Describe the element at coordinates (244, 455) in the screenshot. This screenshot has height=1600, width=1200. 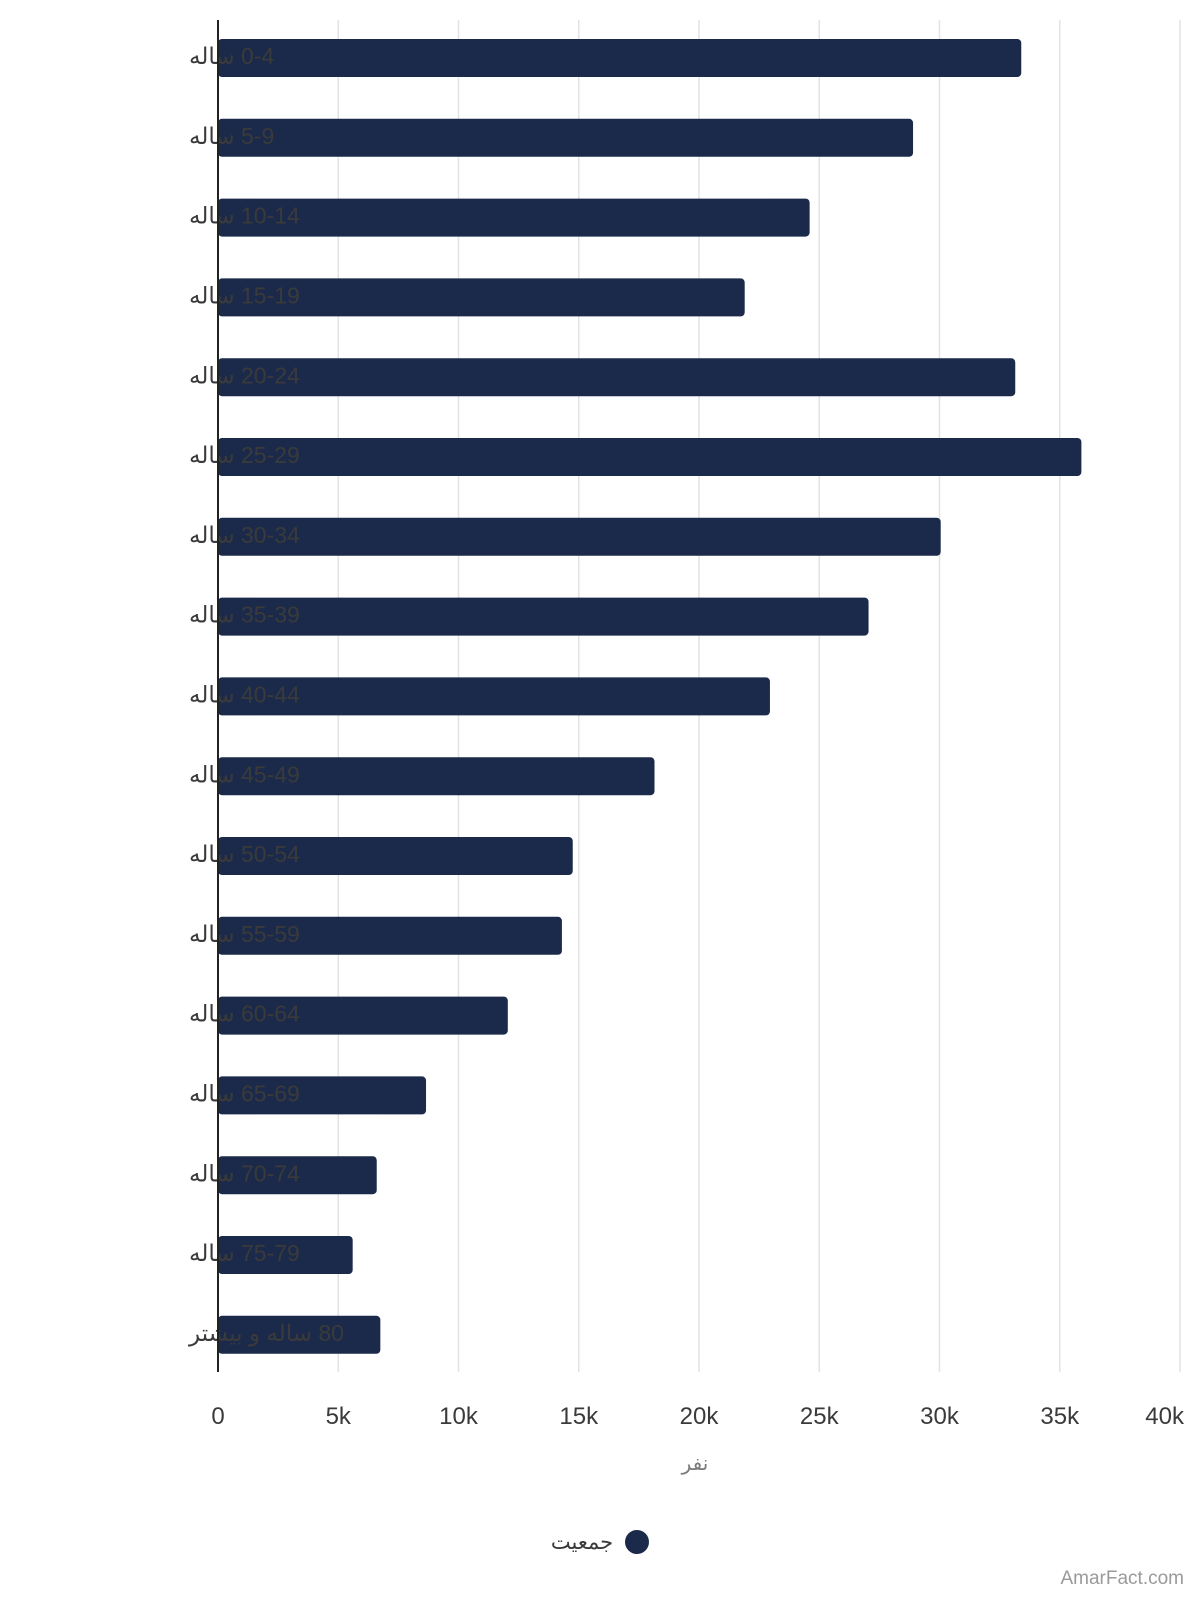
I see `category-label: 25-29 ساله` at that location.